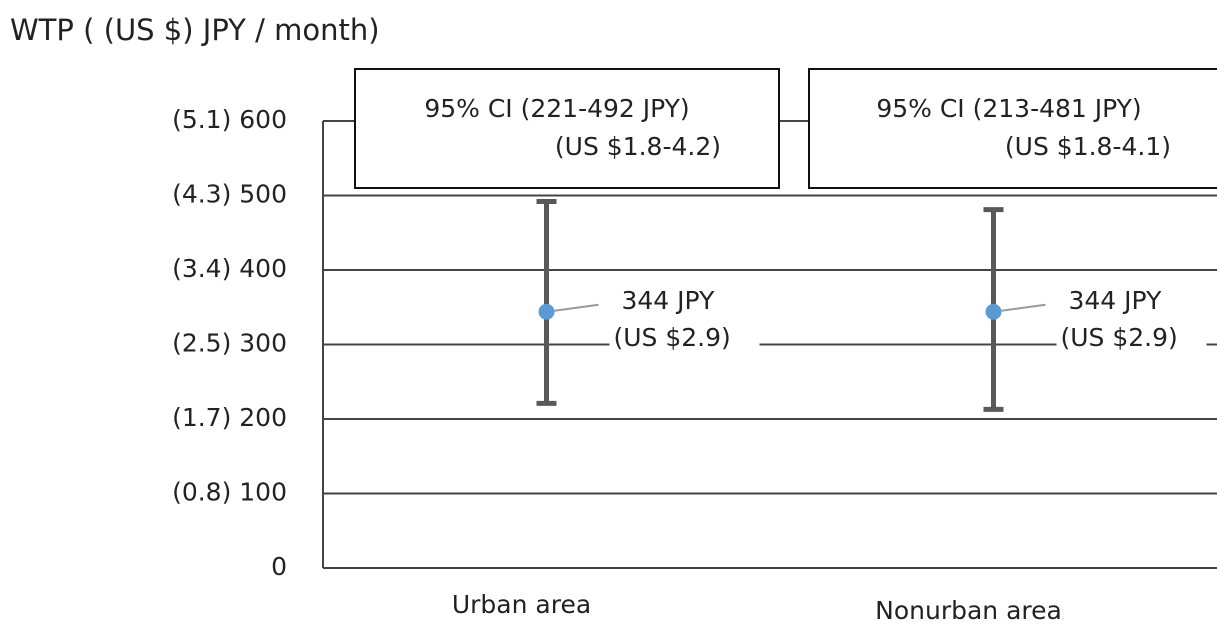 This screenshot has width=1217, height=626. What do you see at coordinates (229, 417) in the screenshot?
I see `y-tick-label: (1.7) 200` at bounding box center [229, 417].